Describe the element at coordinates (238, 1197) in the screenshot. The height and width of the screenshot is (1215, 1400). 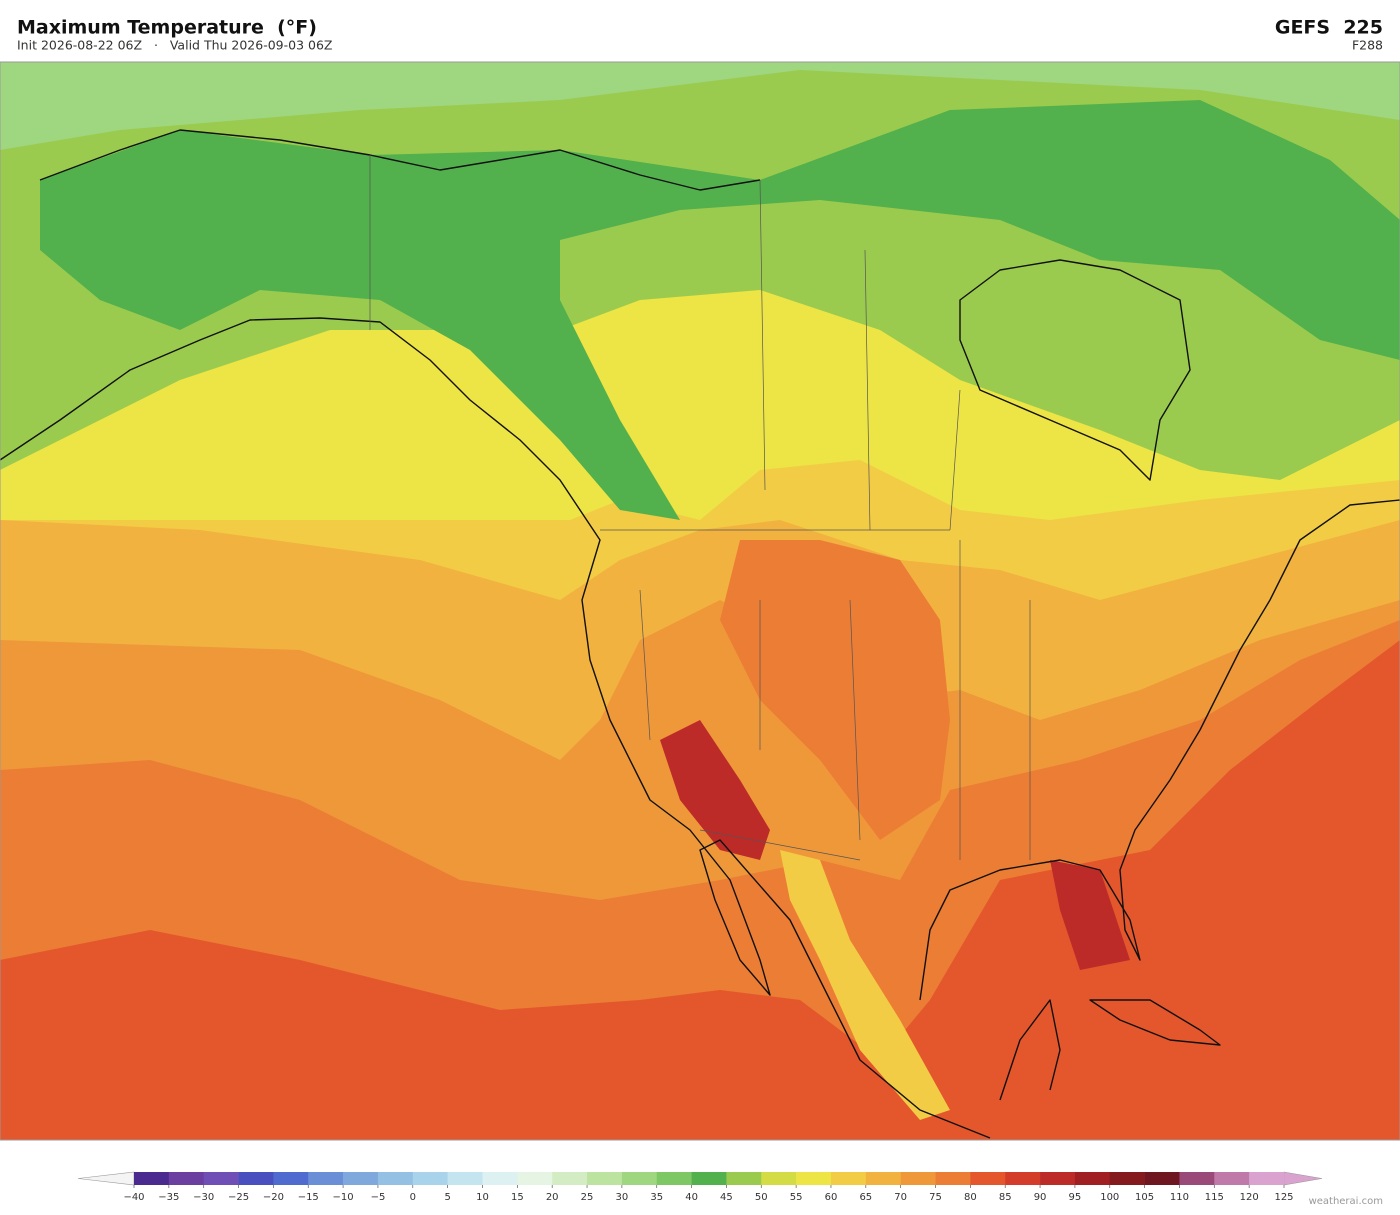
I see `colorbar-tick-label: −25` at that location.